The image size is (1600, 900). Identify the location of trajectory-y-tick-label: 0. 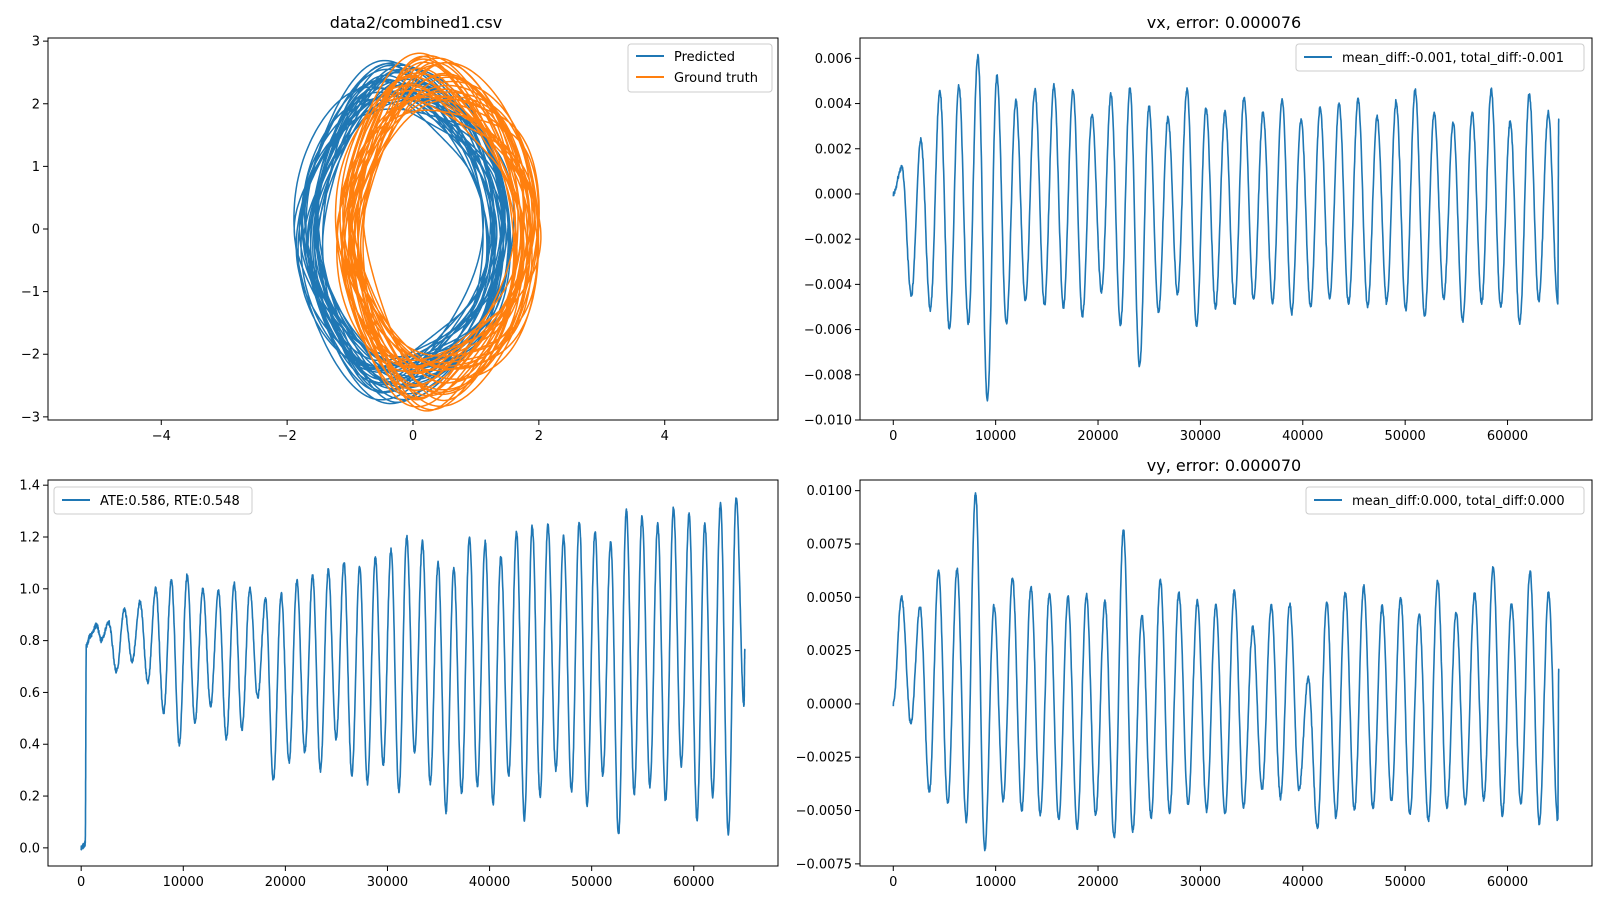
(36, 230).